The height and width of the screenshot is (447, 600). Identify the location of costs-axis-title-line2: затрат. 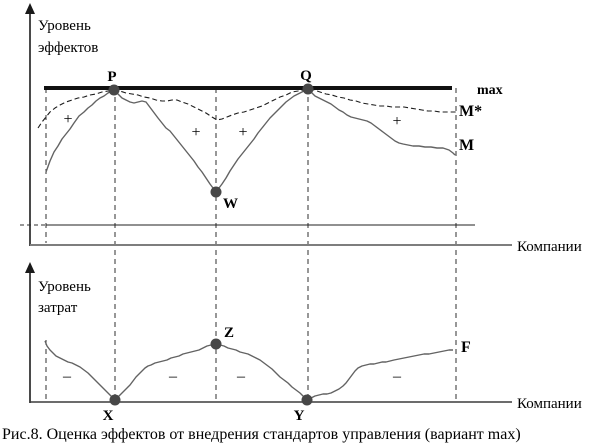
(58, 308).